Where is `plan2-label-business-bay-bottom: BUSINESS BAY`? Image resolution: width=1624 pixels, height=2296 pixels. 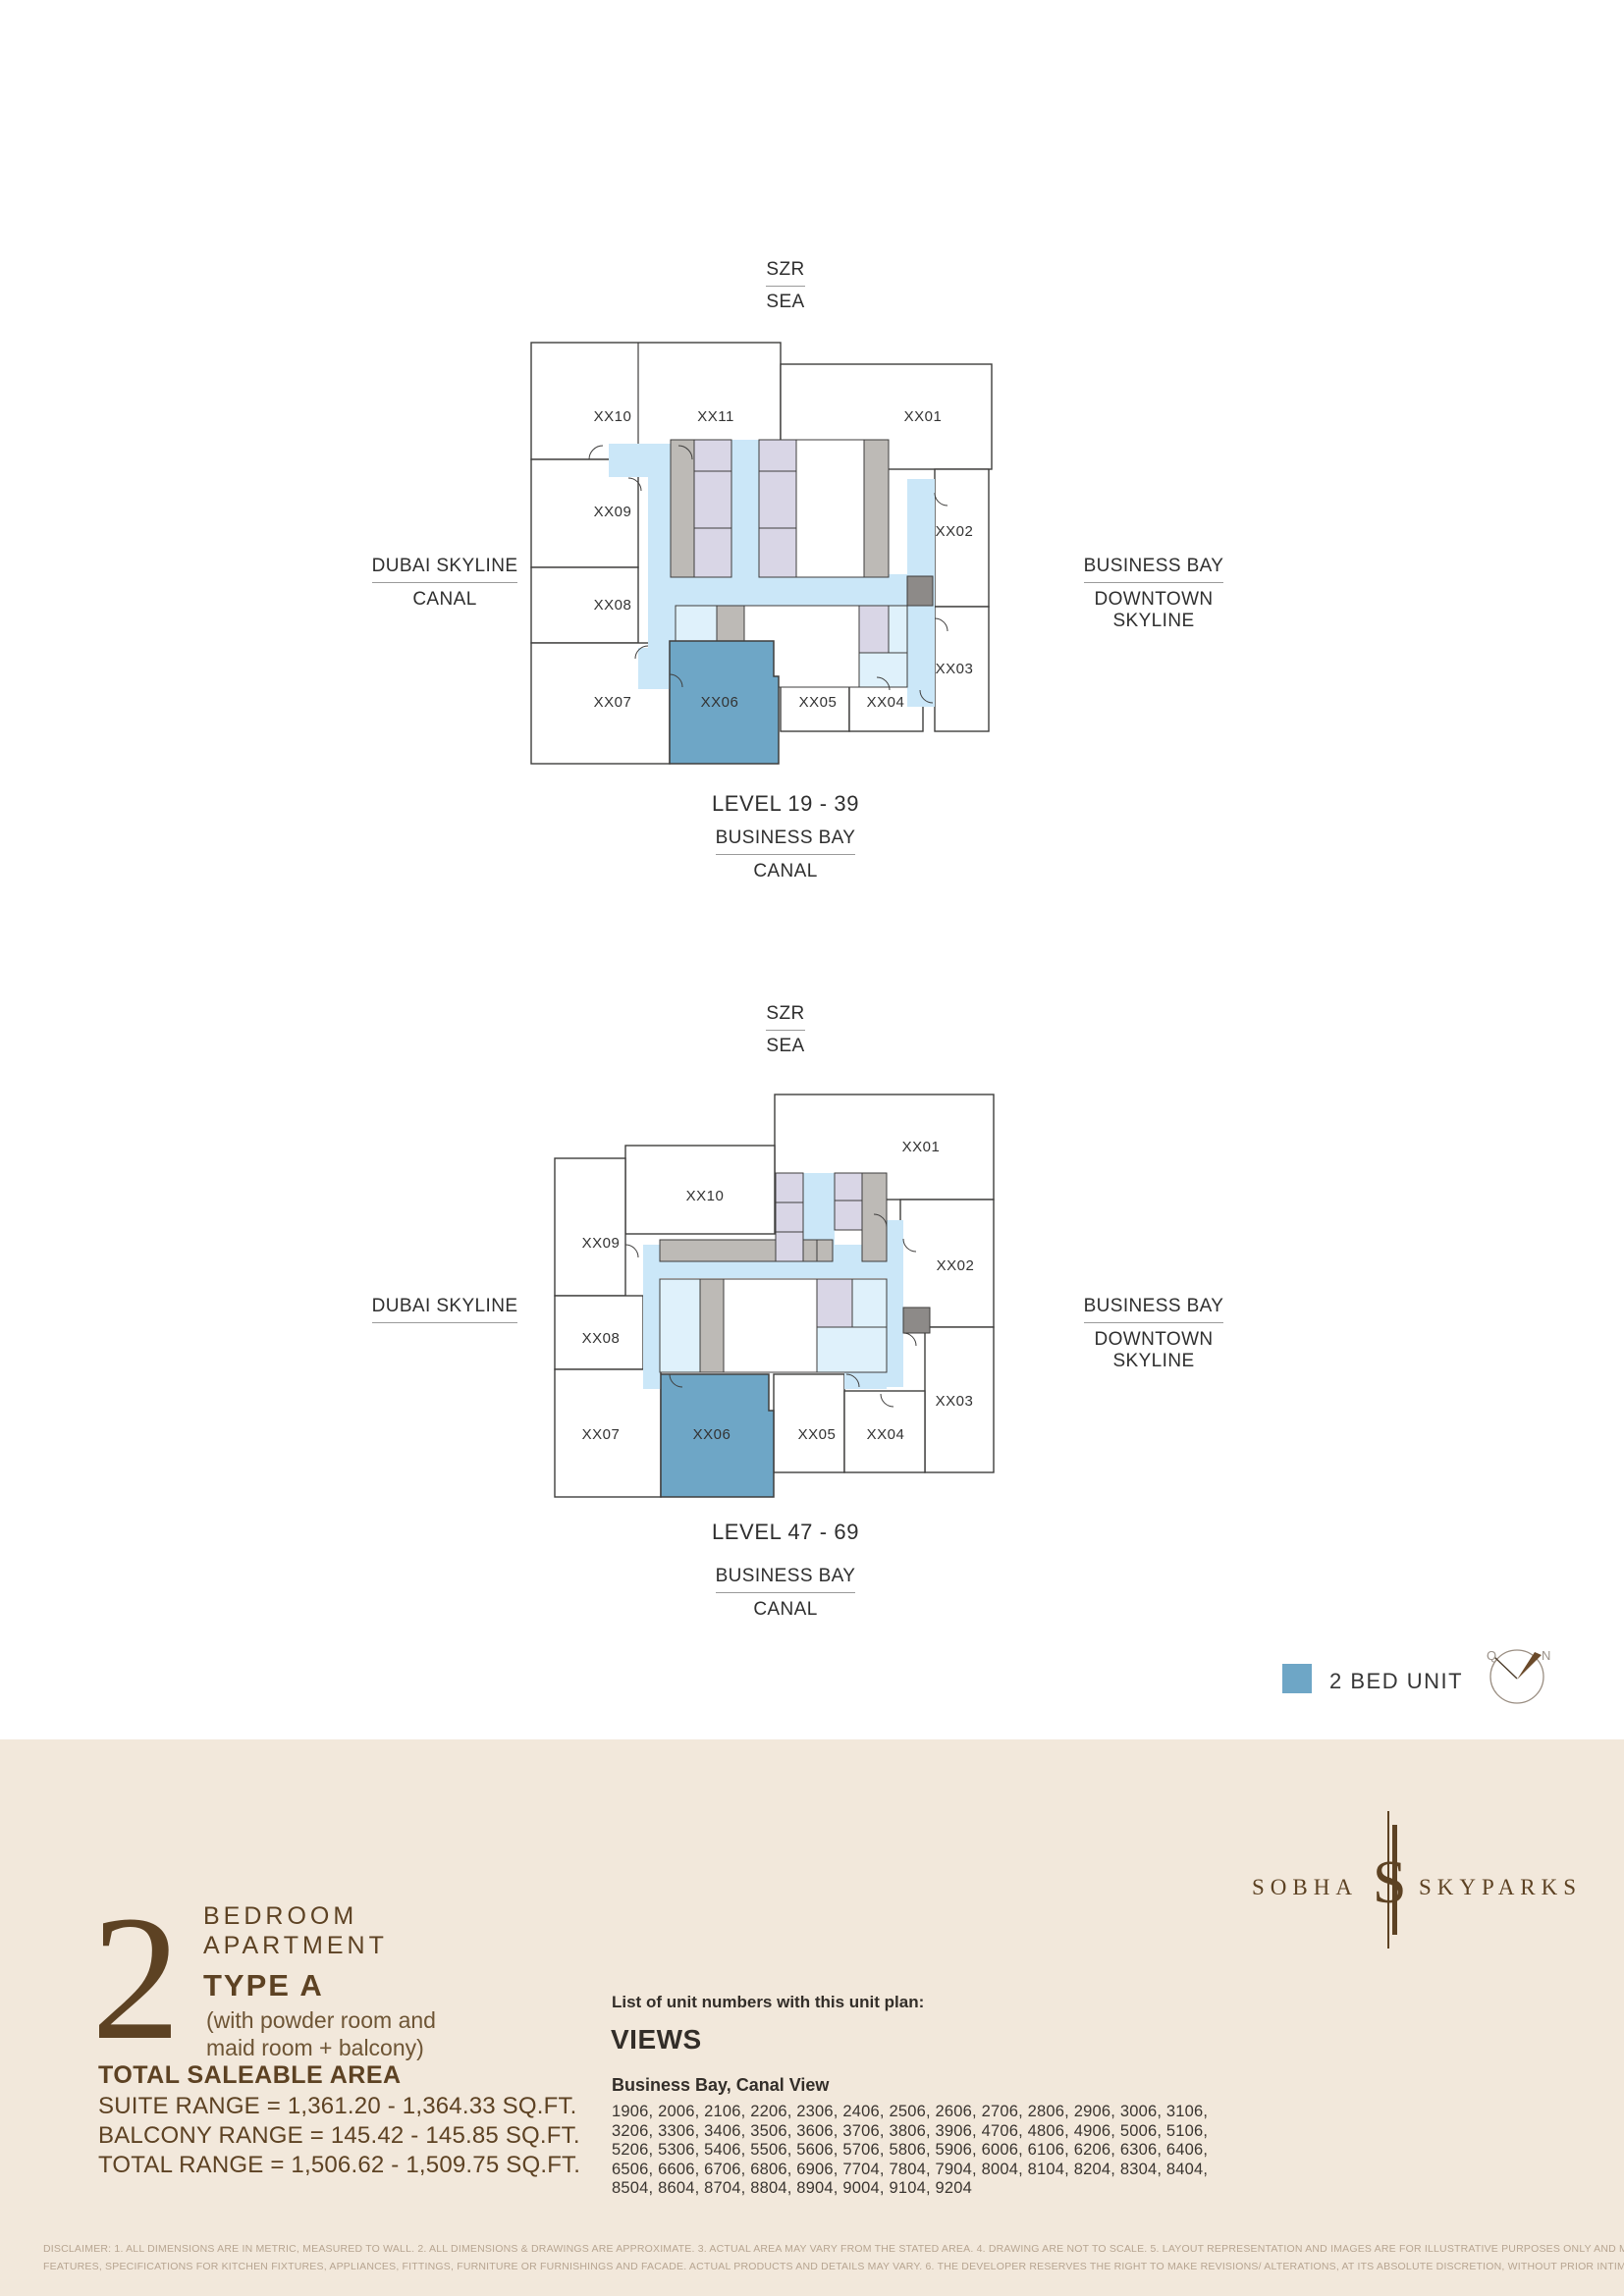 plan2-label-business-bay-bottom: BUSINESS BAY is located at coordinates (785, 1580).